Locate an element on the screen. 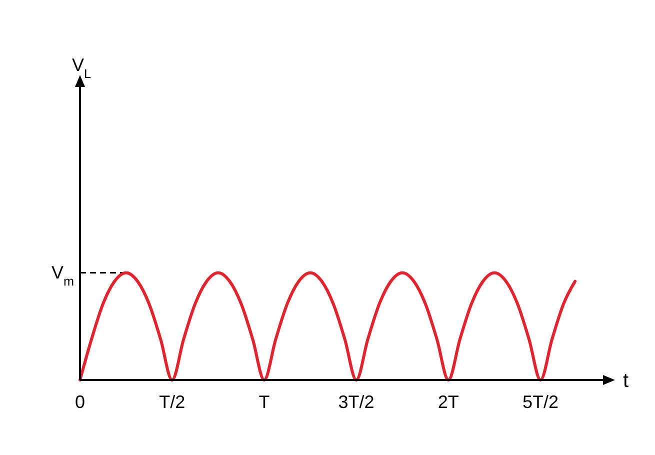 The width and height of the screenshot is (655, 455). x-tick-label: T is located at coordinates (264, 402).